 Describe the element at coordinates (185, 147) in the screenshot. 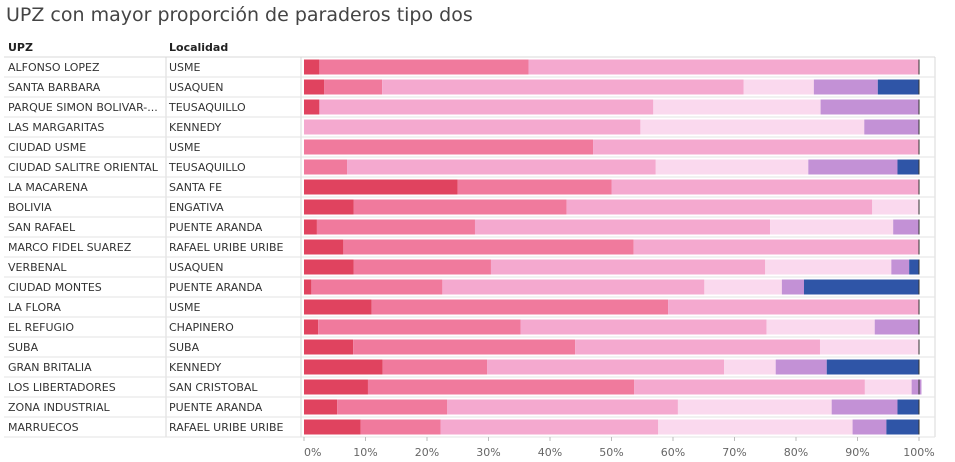

I see `localidad-label: USME` at that location.